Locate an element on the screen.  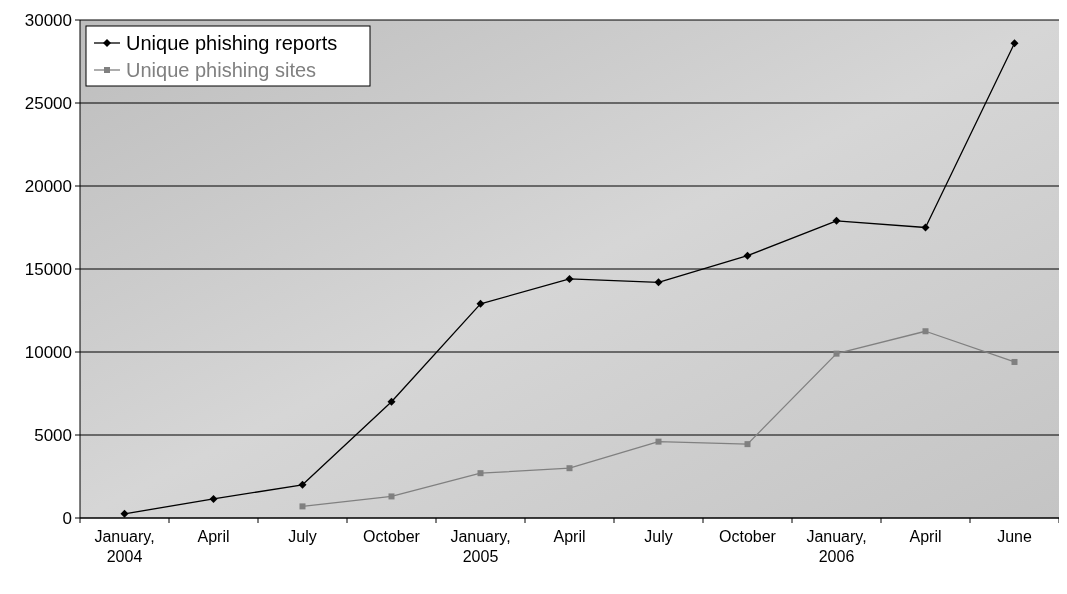
legend-label: Unique phishing sites is located at coordinates (221, 70).